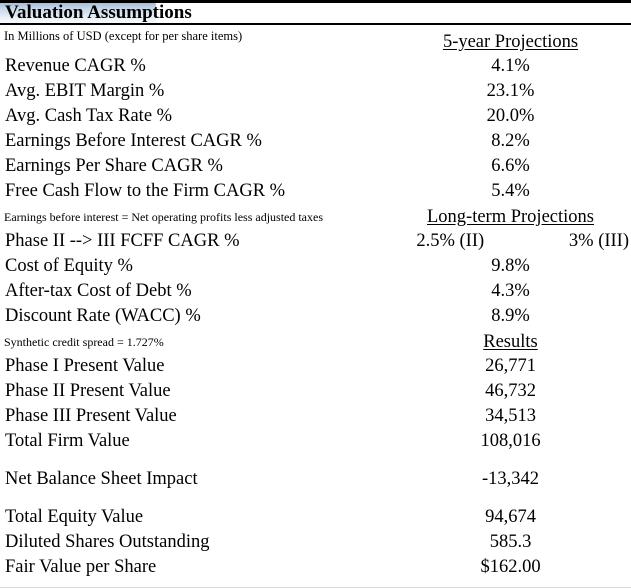  What do you see at coordinates (84, 342) in the screenshot?
I see `footnote-credit-spread: Synthetic credit spread = 1.727%` at bounding box center [84, 342].